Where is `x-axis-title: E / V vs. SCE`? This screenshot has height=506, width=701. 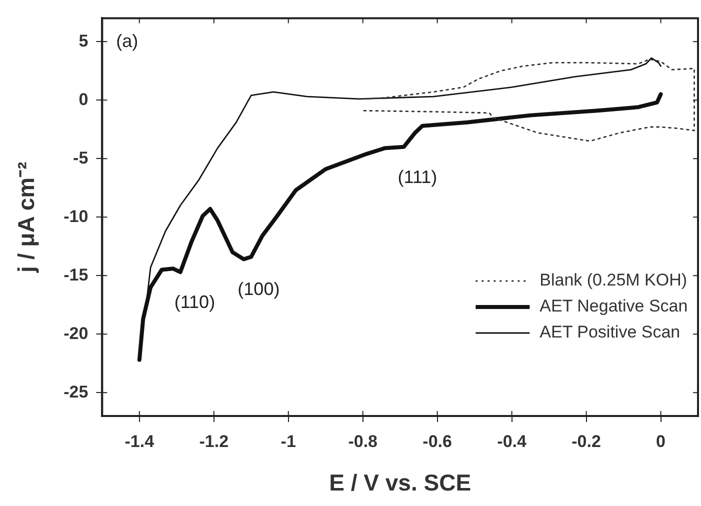 x-axis-title: E / V vs. SCE is located at coordinates (400, 483).